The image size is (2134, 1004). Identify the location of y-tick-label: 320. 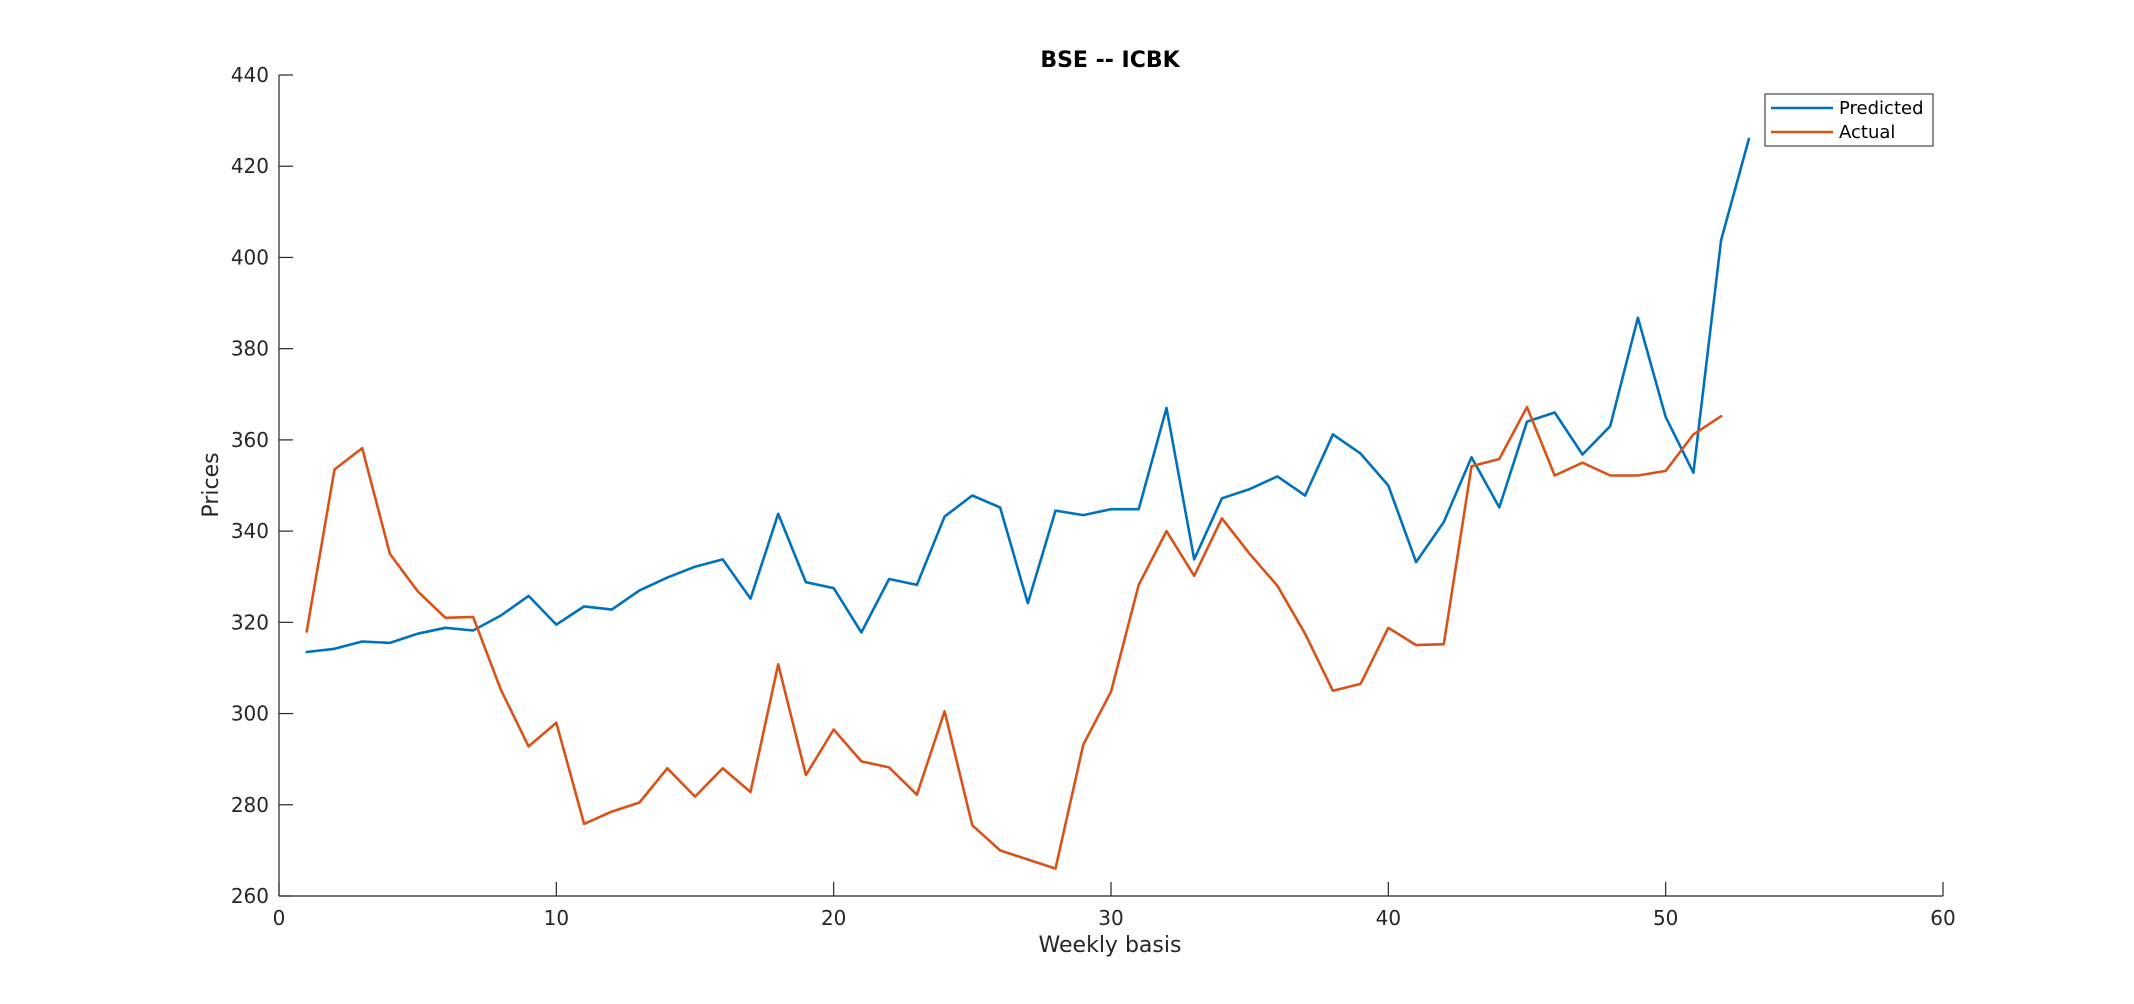
(250, 622).